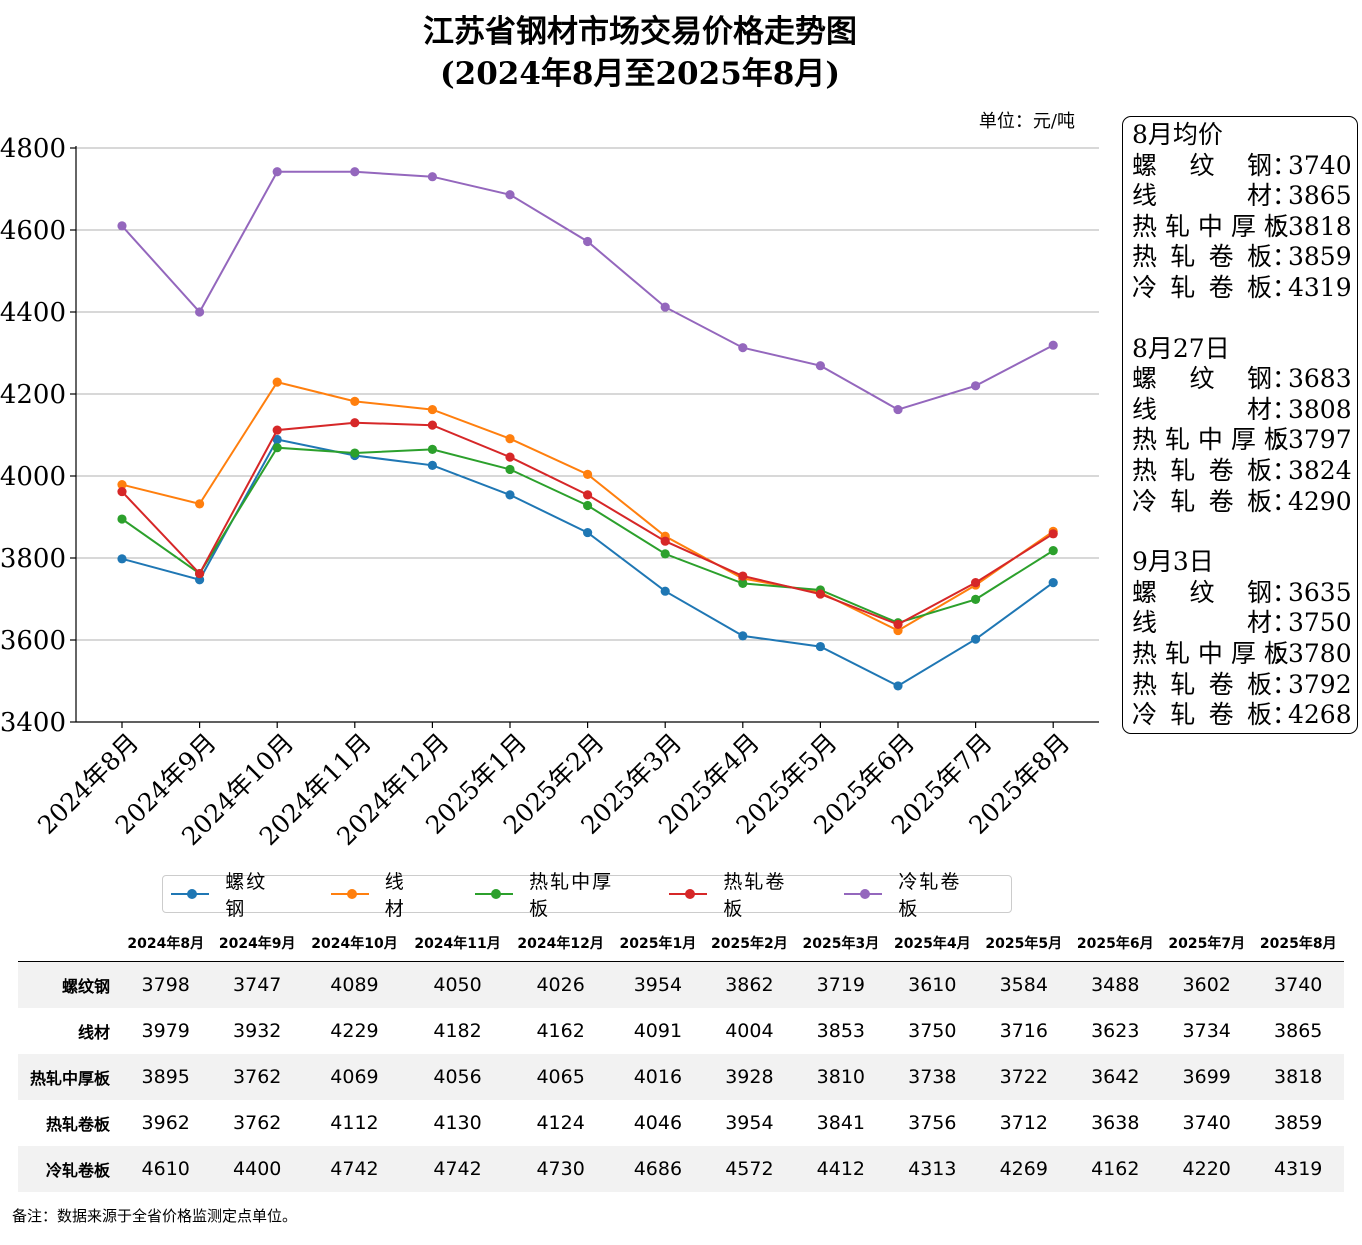 The width and height of the screenshot is (1362, 1245). Describe the element at coordinates (1210, 226) in the screenshot. I see `info-row-label: 热 轧 中 厚 板` at that location.